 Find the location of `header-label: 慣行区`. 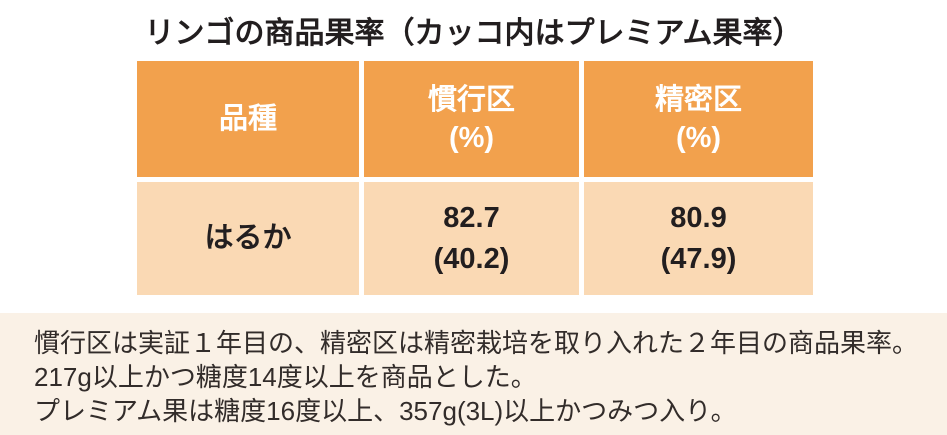

header-label: 慣行区 is located at coordinates (471, 100).